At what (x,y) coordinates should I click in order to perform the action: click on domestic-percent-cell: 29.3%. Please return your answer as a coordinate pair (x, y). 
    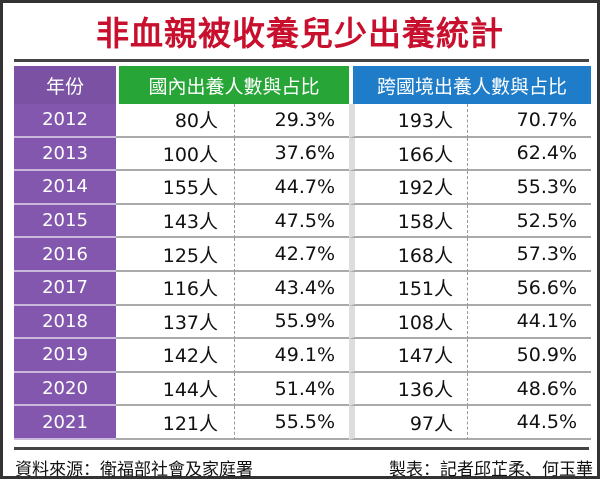
    Looking at the image, I should click on (291, 121).